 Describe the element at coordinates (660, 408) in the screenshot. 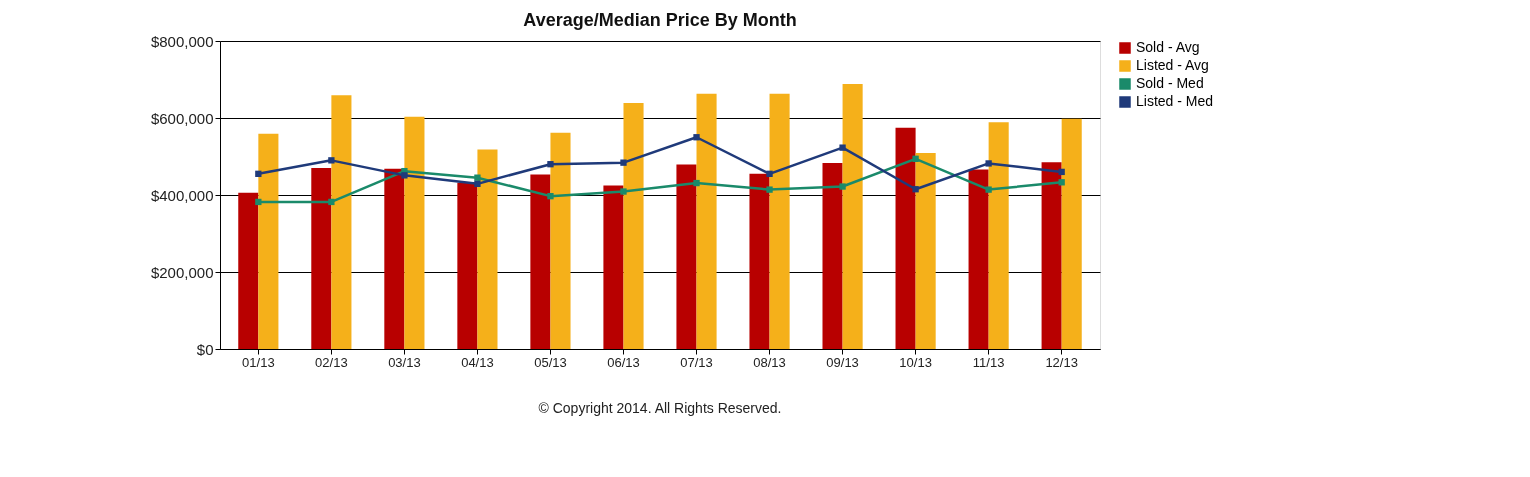

I see `text: © Copyright 2014. All Rights Reserved.` at that location.